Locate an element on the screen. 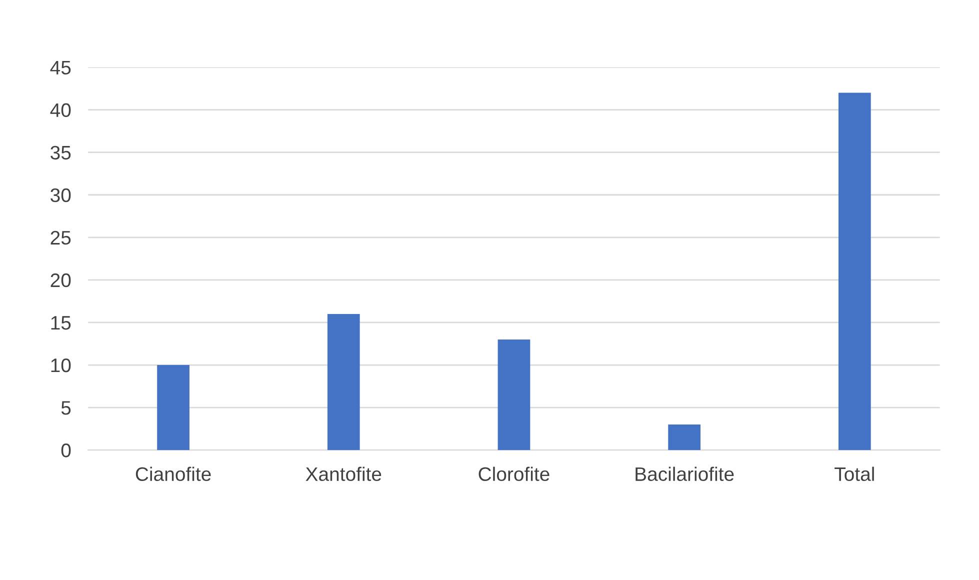 The image size is (979, 580). x-tick-label: Bacilariofite is located at coordinates (685, 474).